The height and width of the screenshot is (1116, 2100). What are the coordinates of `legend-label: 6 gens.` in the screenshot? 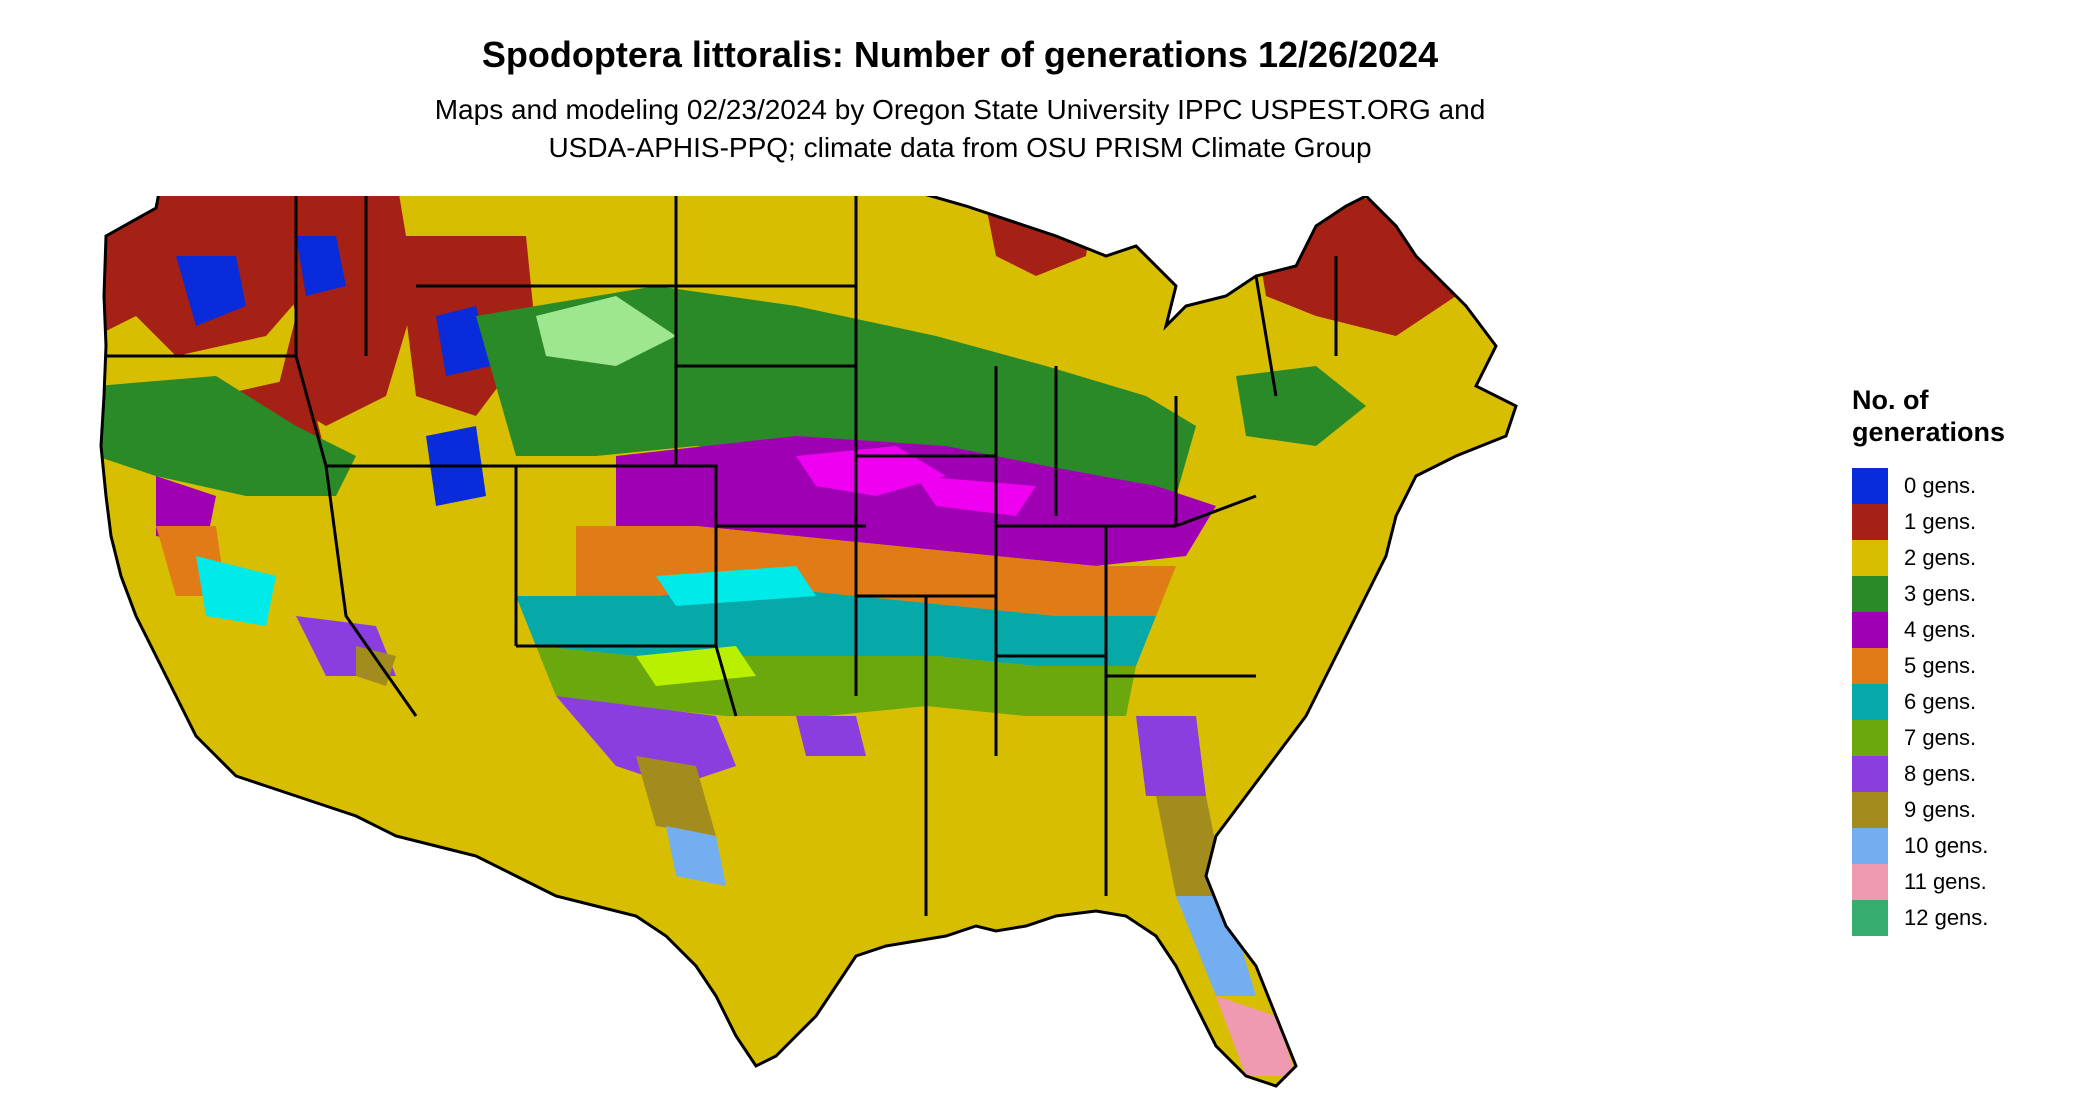 It's located at (1940, 701).